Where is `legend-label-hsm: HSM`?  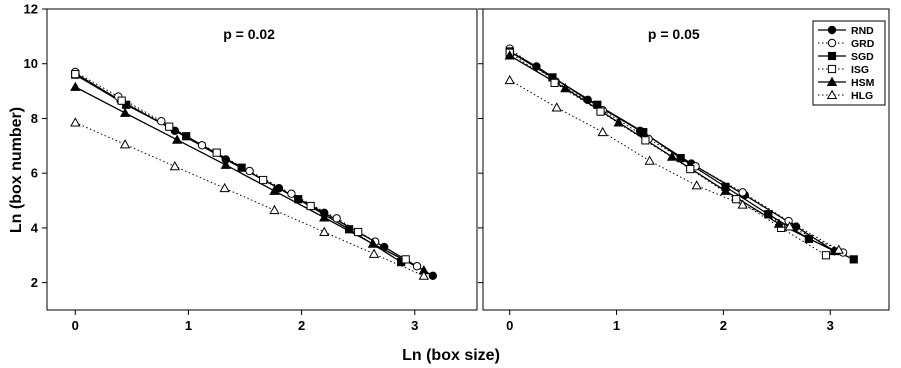 legend-label-hsm: HSM is located at coordinates (863, 83).